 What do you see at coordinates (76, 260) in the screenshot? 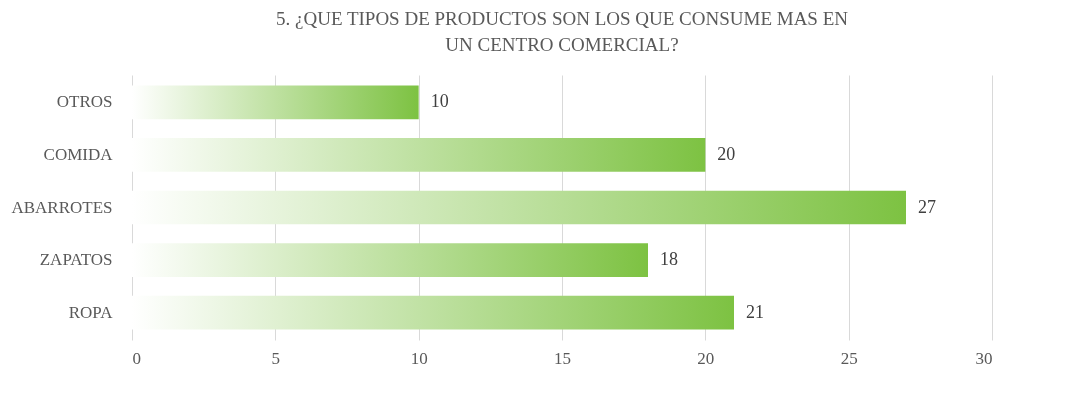
I see `y-tick-label: ZAPATOS` at bounding box center [76, 260].